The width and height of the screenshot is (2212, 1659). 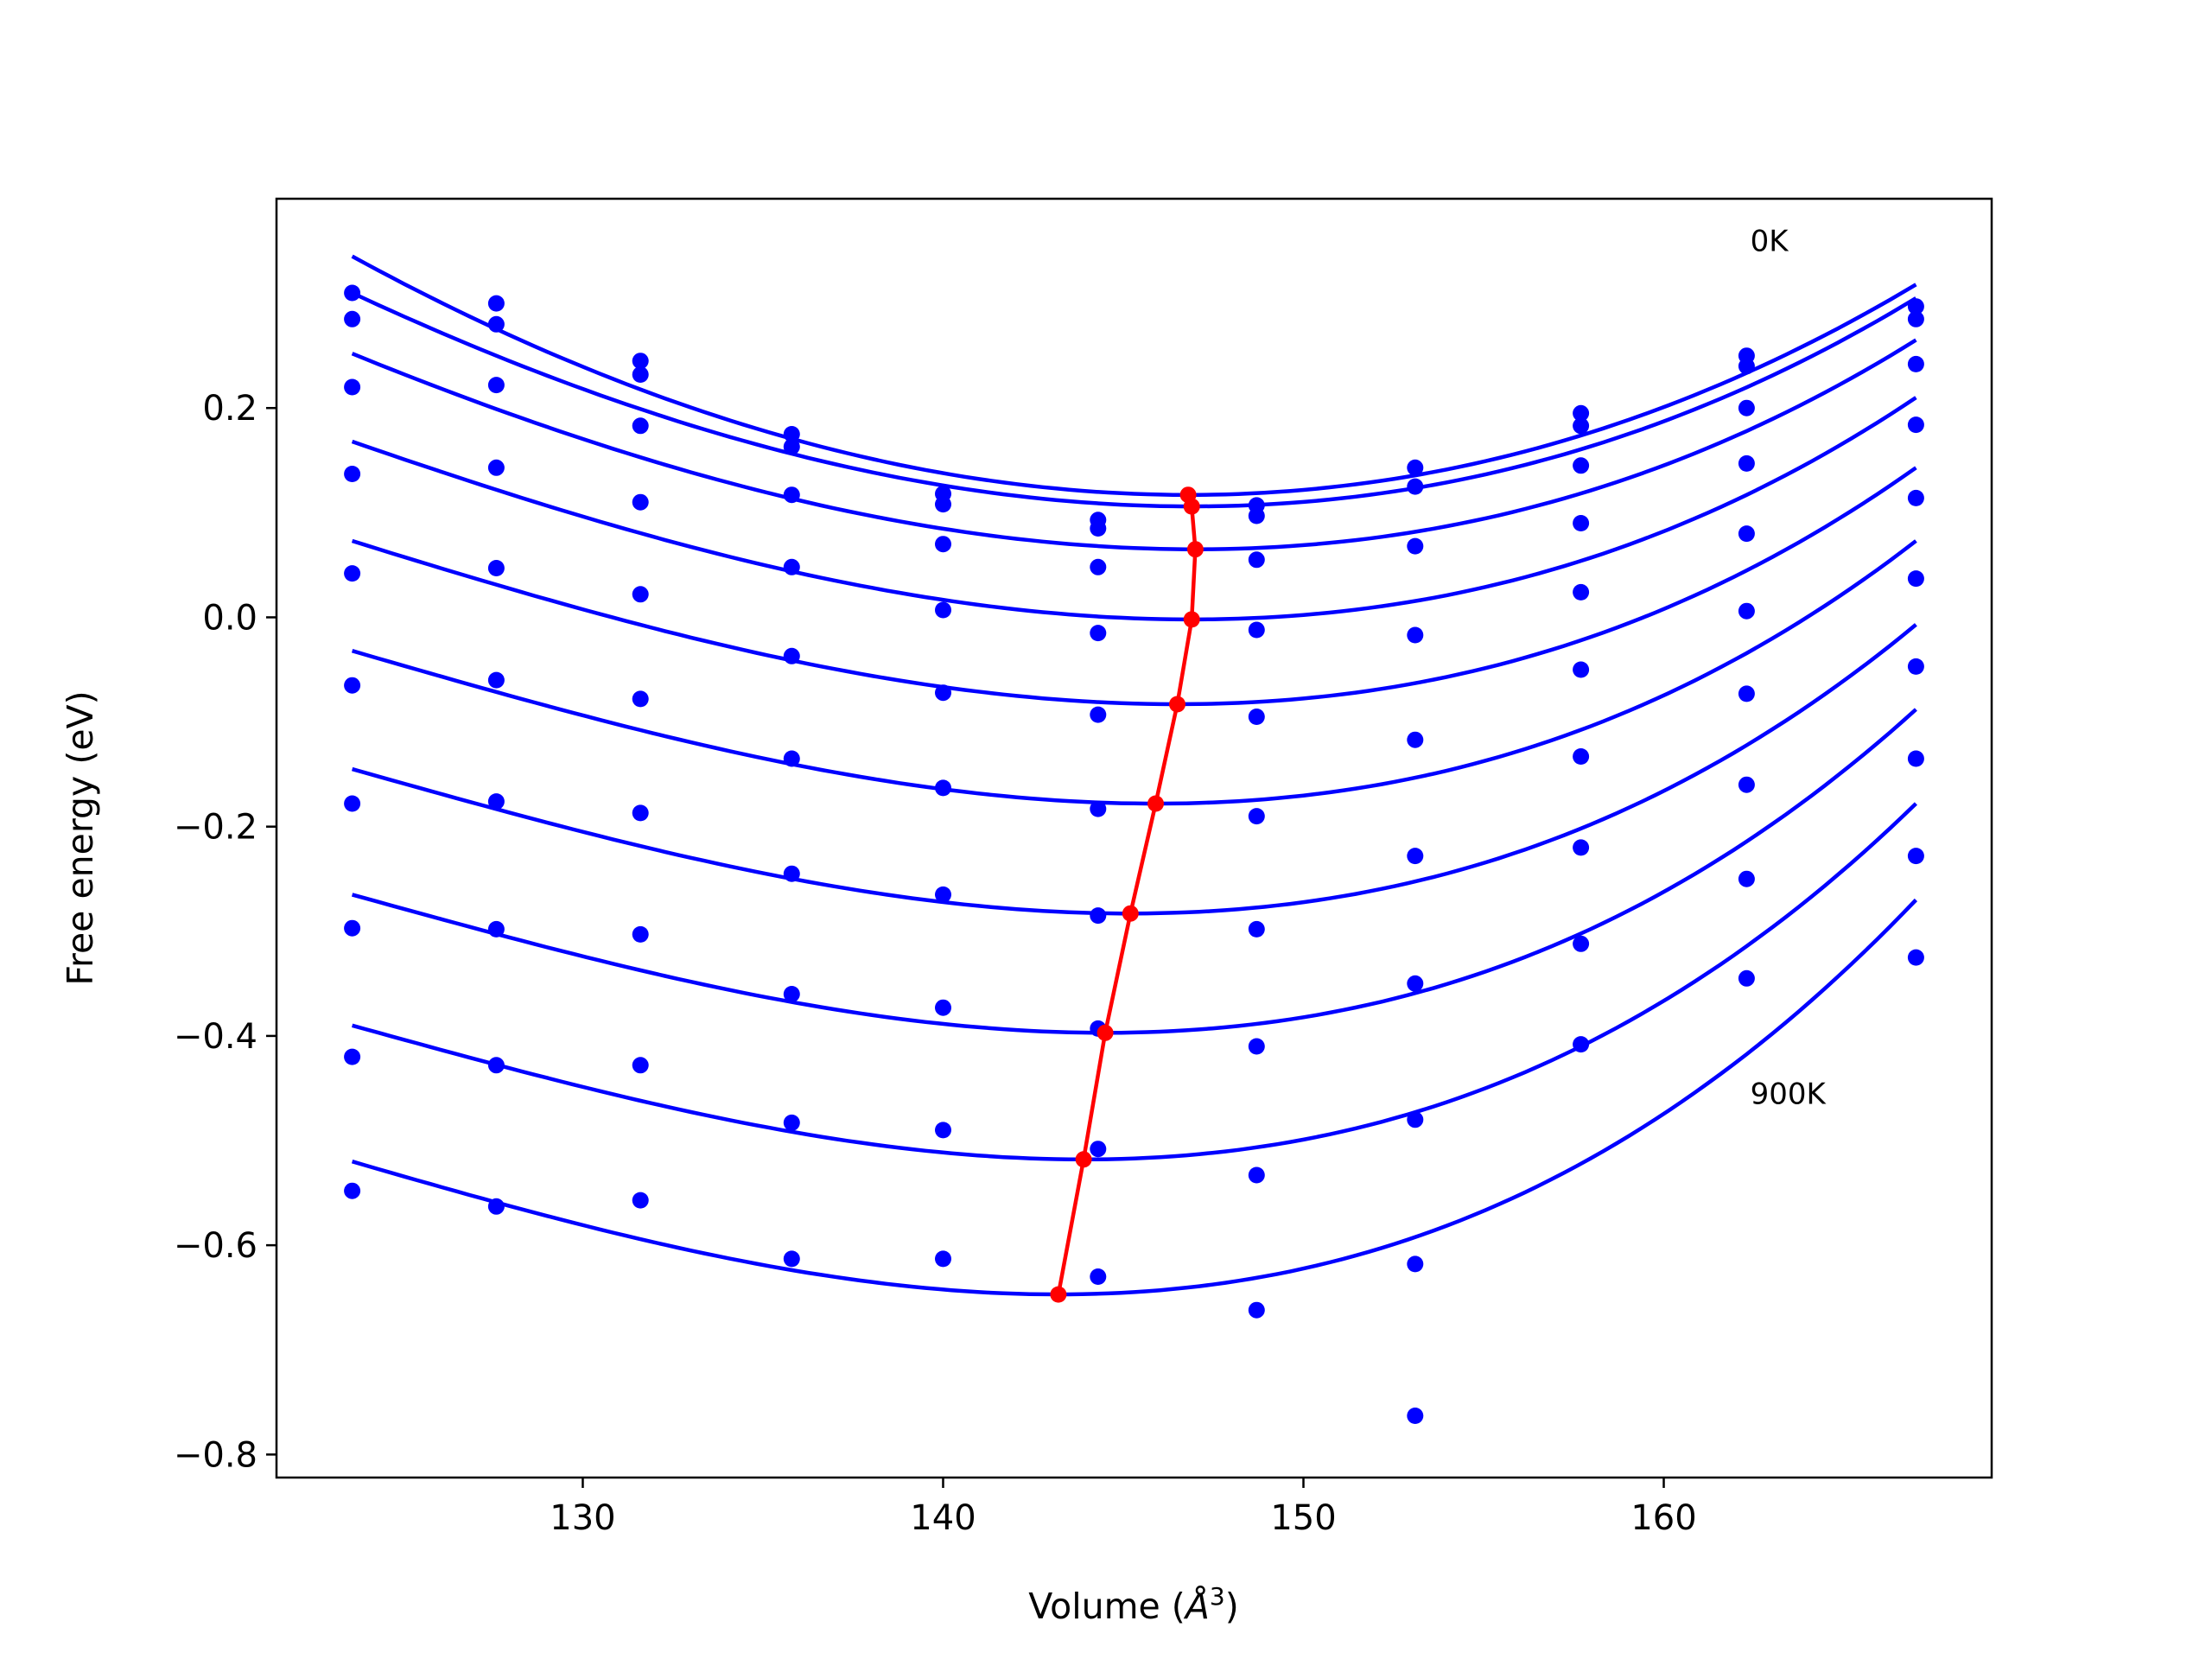 What do you see at coordinates (1134, 444) in the screenshot?
I see `fit-curve-200K` at bounding box center [1134, 444].